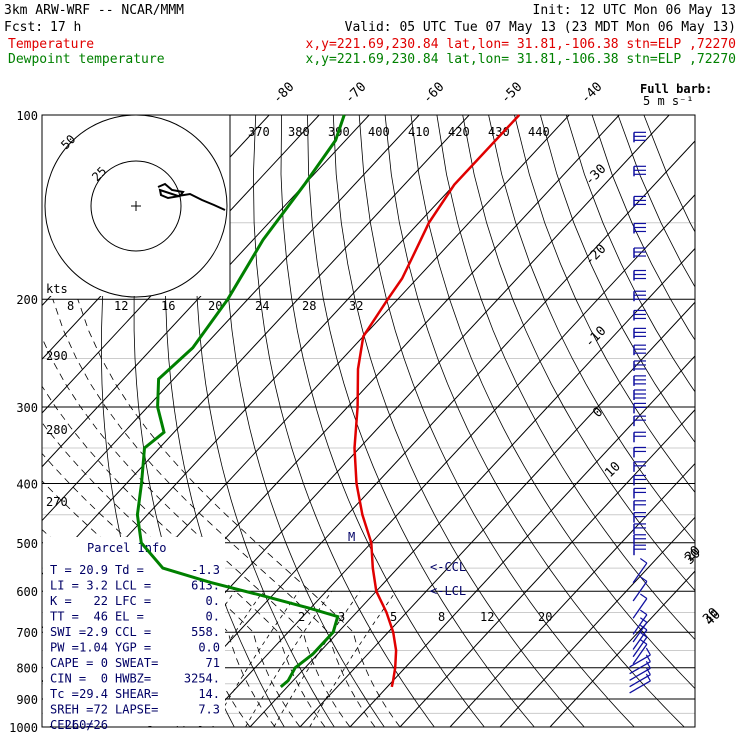 This screenshot has width=740, height=744. What do you see at coordinates (205, 570) in the screenshot?
I see `parcel-info-cell: -1.3` at bounding box center [205, 570].